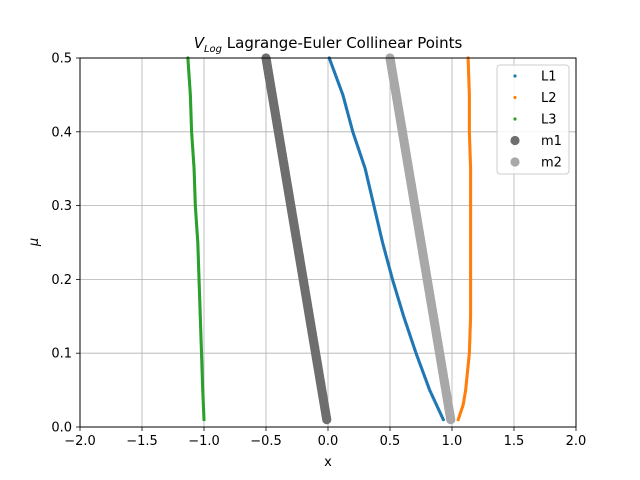  What do you see at coordinates (328, 441) in the screenshot?
I see `x-tick-label: 0.0` at bounding box center [328, 441].